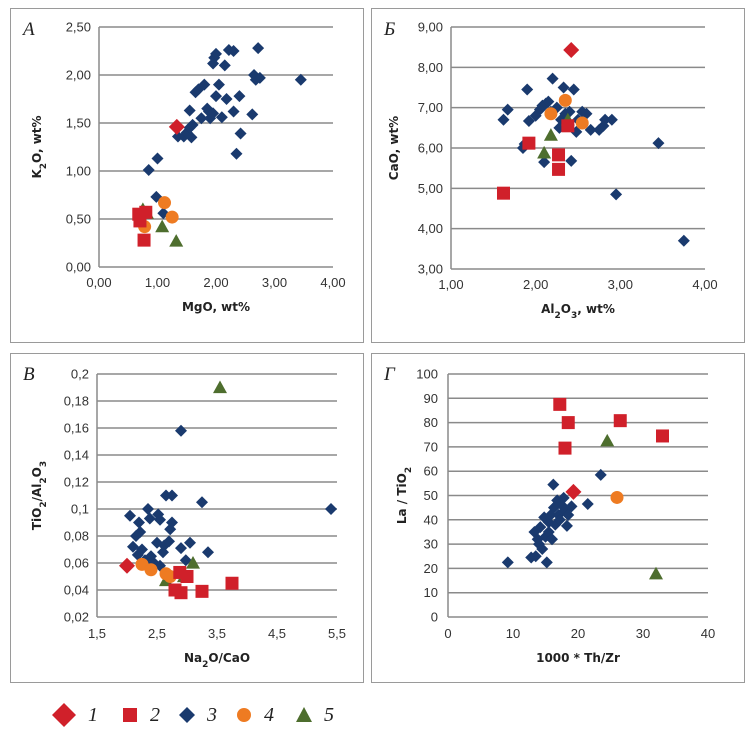 Image resolution: width=754 pixels, height=742 pixels. I want to click on y-tick-label: 30, so click(431, 544).